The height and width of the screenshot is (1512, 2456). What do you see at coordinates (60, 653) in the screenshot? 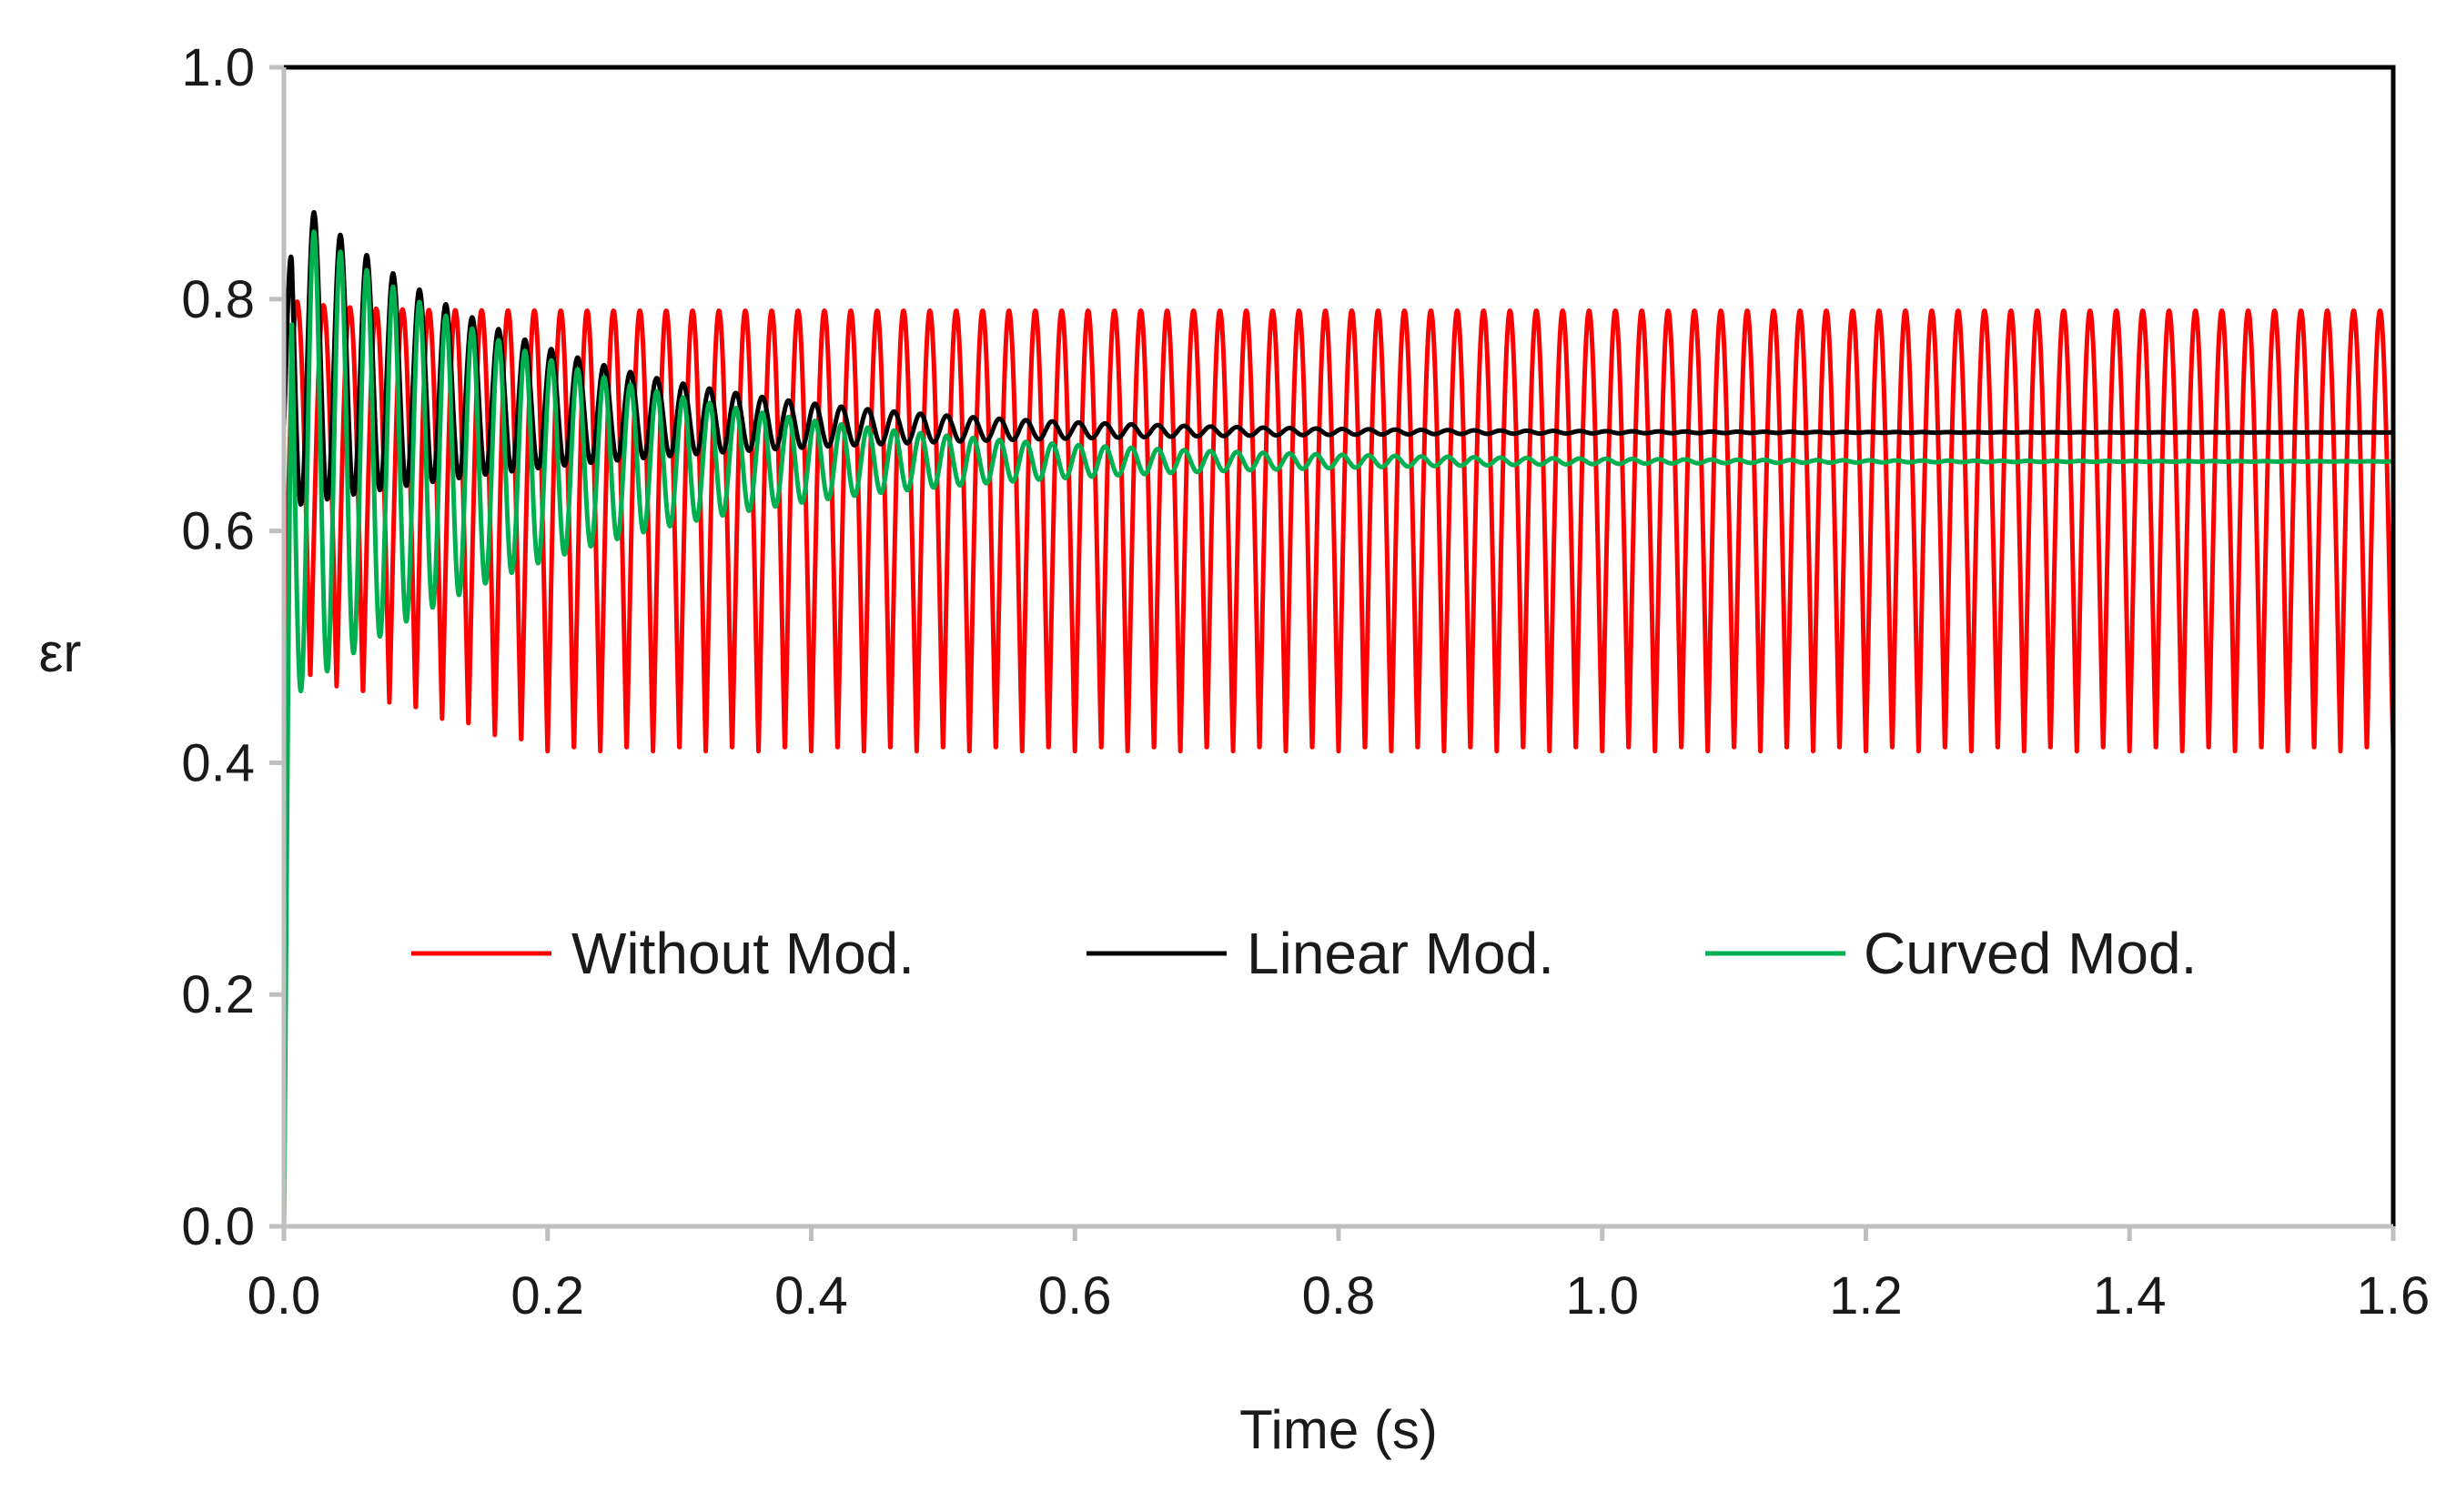
I see `y-axis-title: εr` at bounding box center [60, 653].